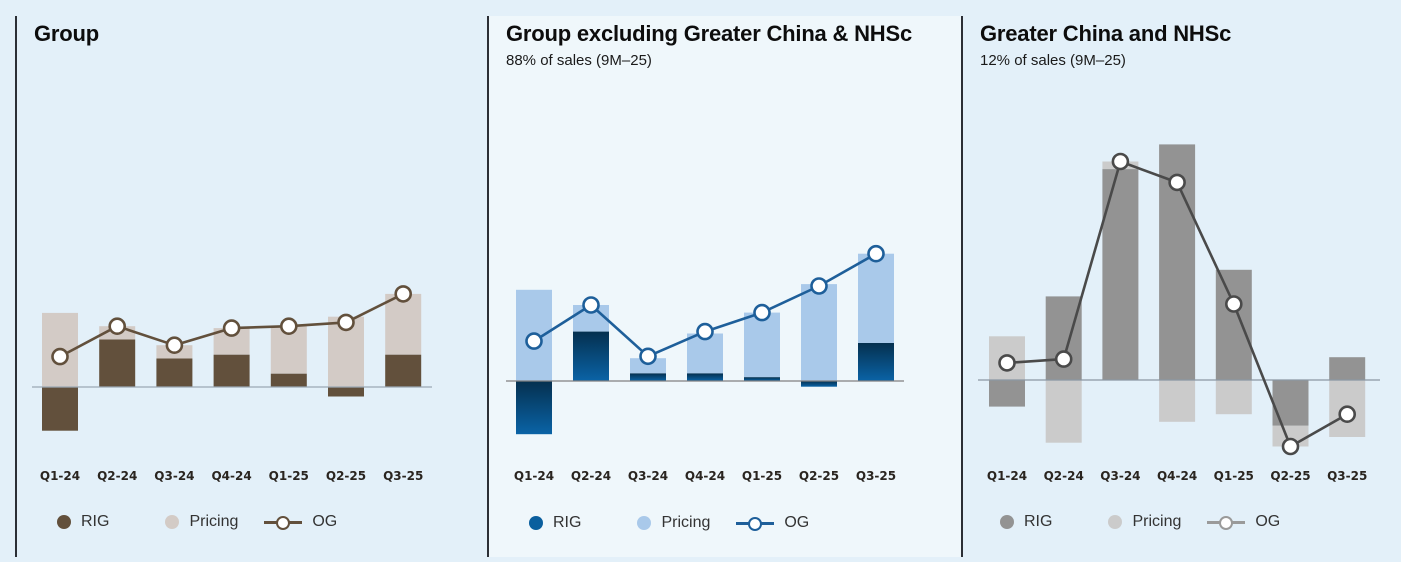 Image resolution: width=1401 pixels, height=562 pixels. I want to click on panel-title-group-ex-gc: Group excluding Greater China & NHSc, so click(709, 33).